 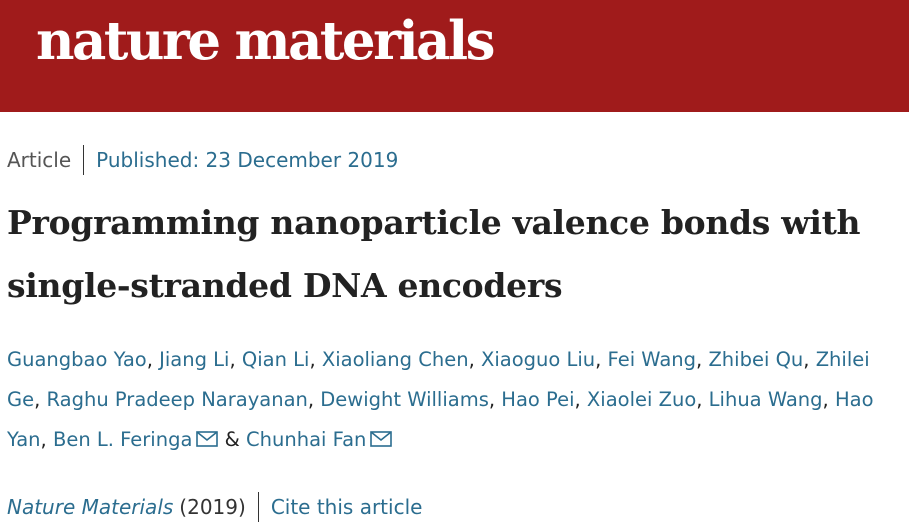 I want to click on publication-year: (2019), so click(x=212, y=507).